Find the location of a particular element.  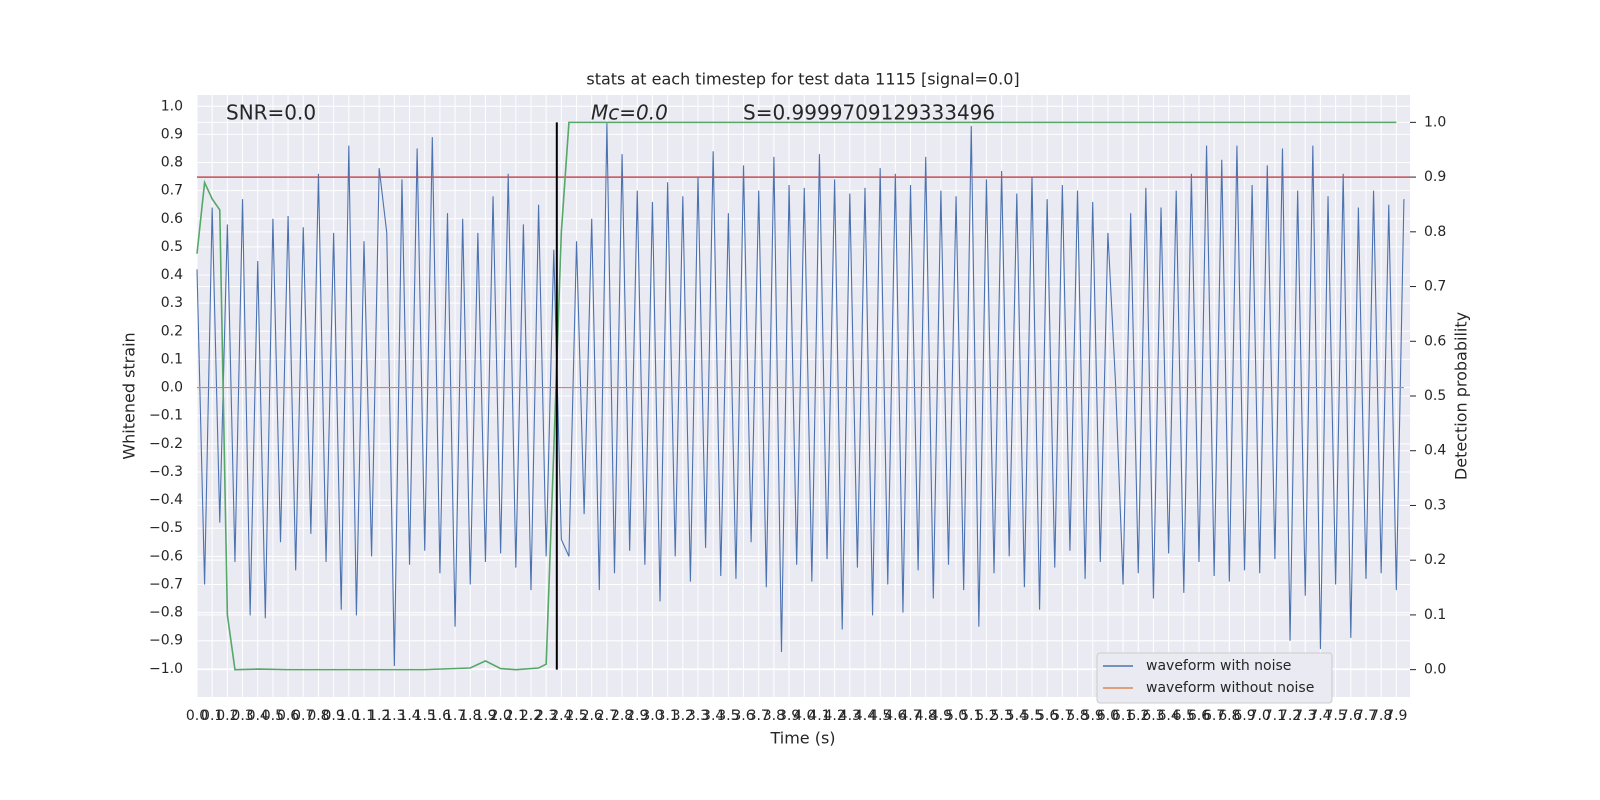

x-tick-label: 5.3 is located at coordinates (1001, 716).